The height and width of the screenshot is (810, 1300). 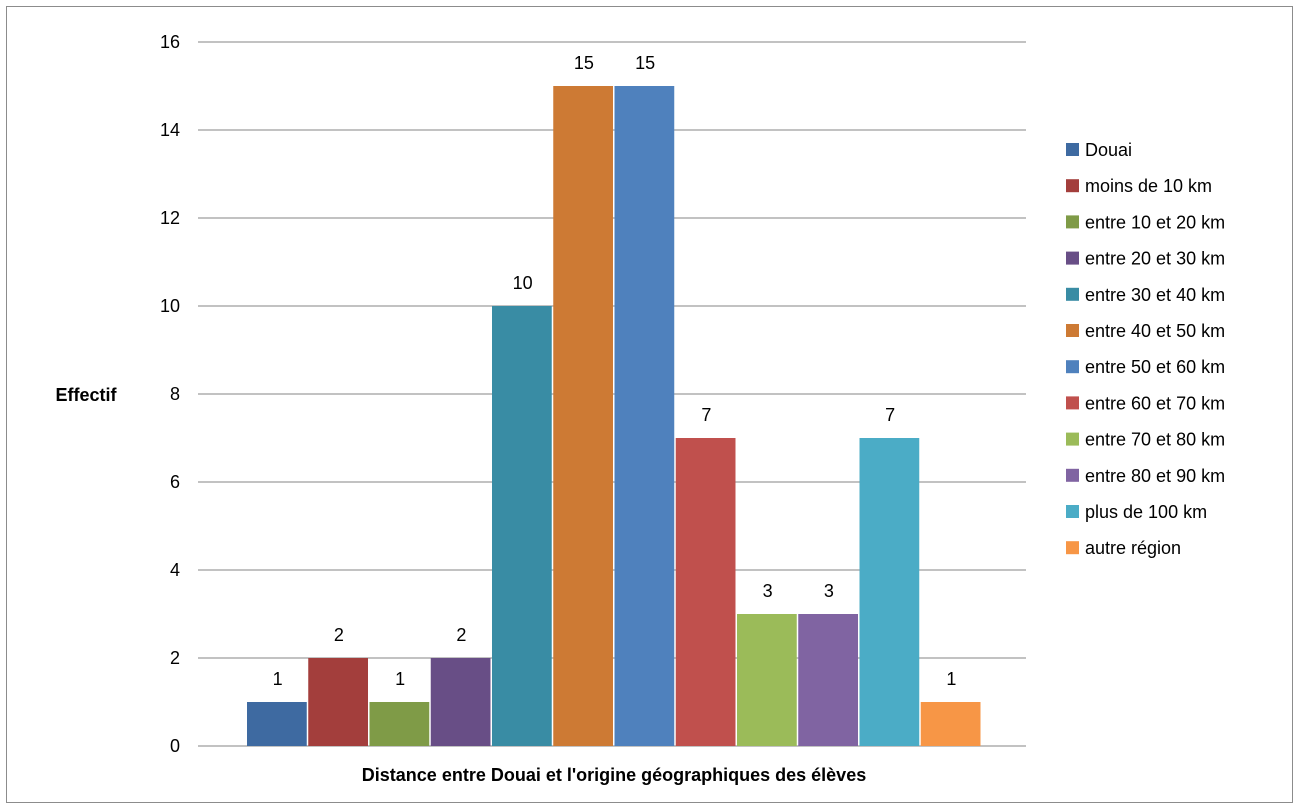 I want to click on legend-item: entre 40 et 50 km, so click(x=1145, y=331).